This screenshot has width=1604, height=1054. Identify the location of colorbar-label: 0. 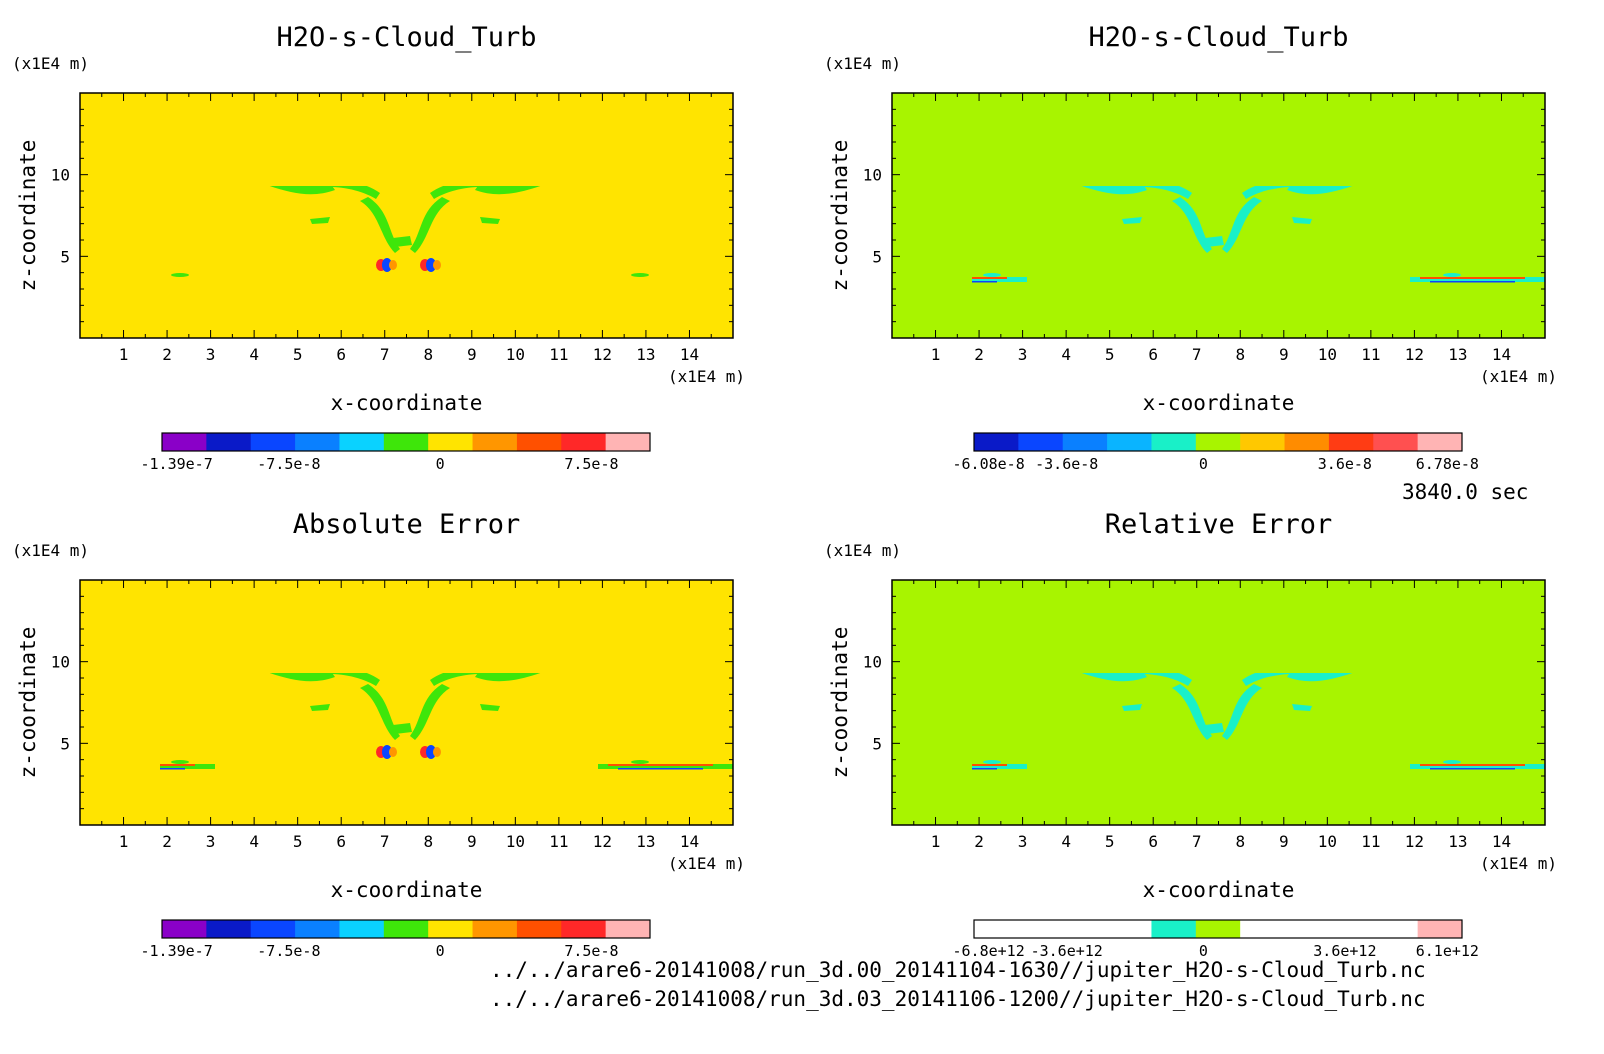
(440, 464).